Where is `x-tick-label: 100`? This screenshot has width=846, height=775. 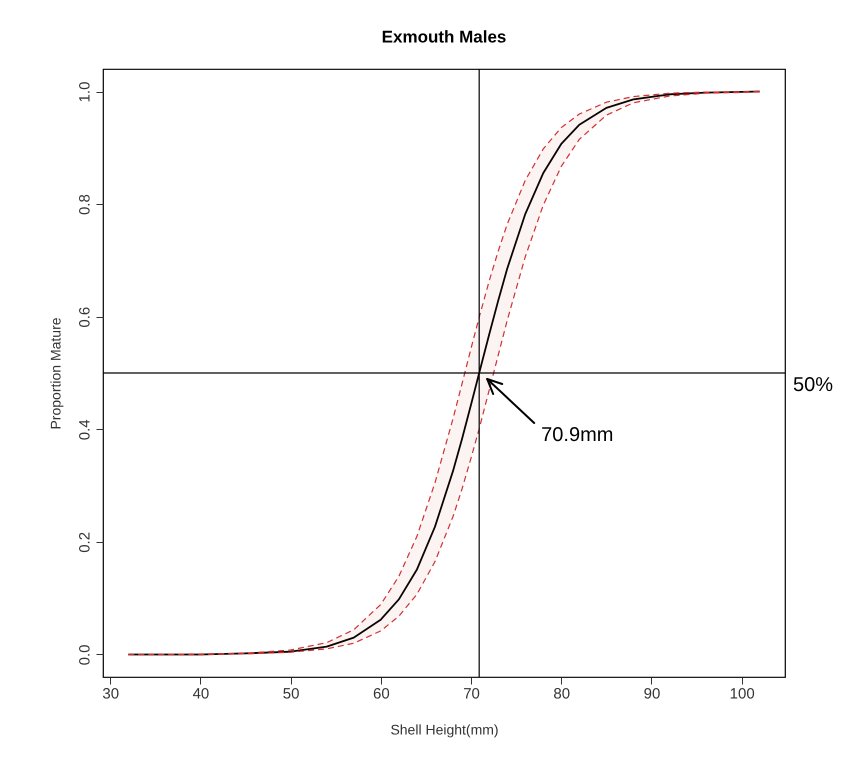 x-tick-label: 100 is located at coordinates (742, 694).